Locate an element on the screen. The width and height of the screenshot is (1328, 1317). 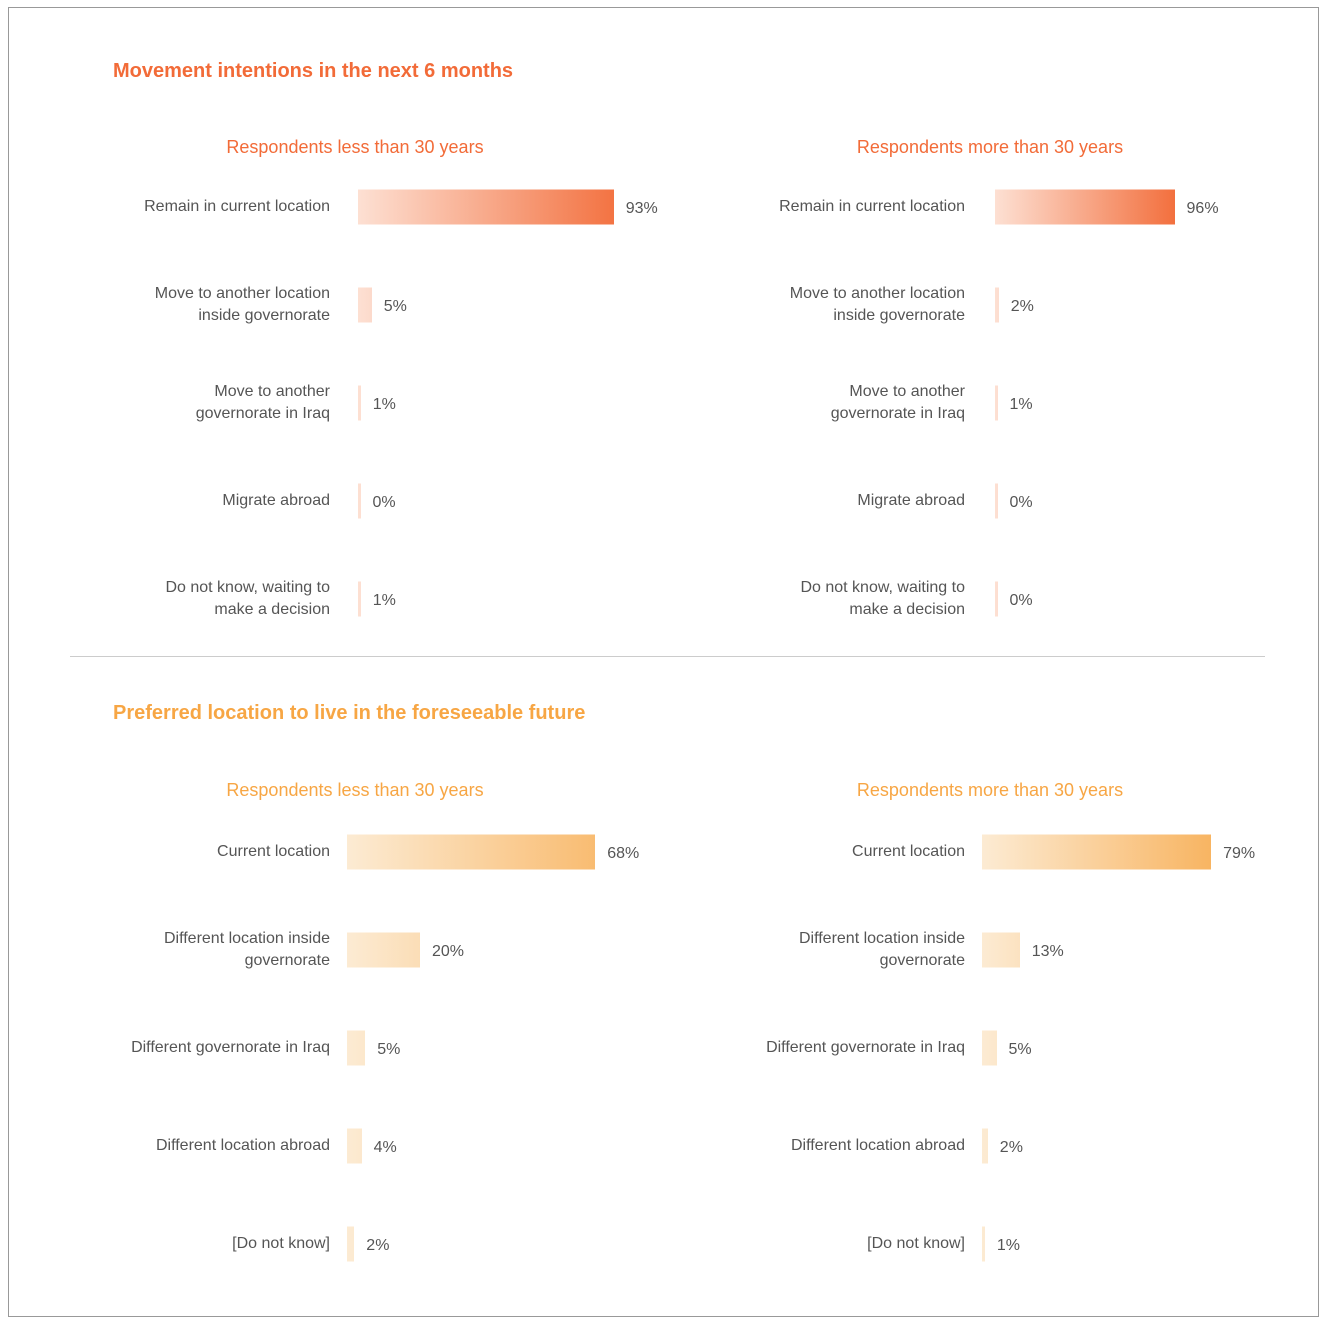
value-label: 20% is located at coordinates (448, 951).